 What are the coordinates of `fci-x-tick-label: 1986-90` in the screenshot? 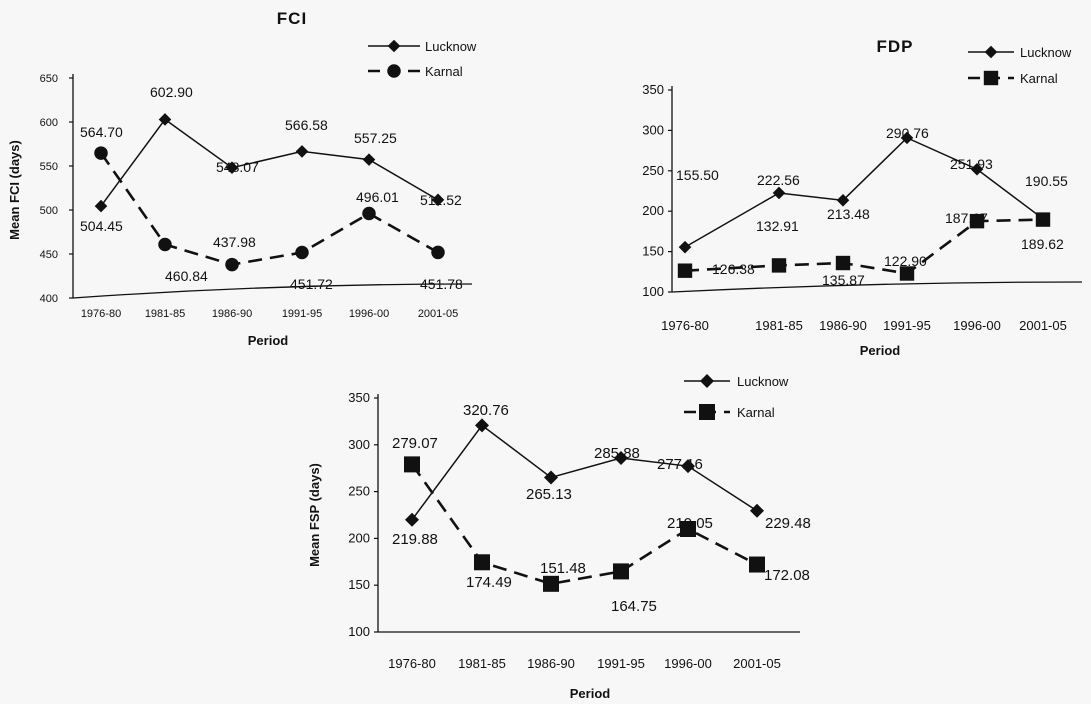 It's located at (232, 314).